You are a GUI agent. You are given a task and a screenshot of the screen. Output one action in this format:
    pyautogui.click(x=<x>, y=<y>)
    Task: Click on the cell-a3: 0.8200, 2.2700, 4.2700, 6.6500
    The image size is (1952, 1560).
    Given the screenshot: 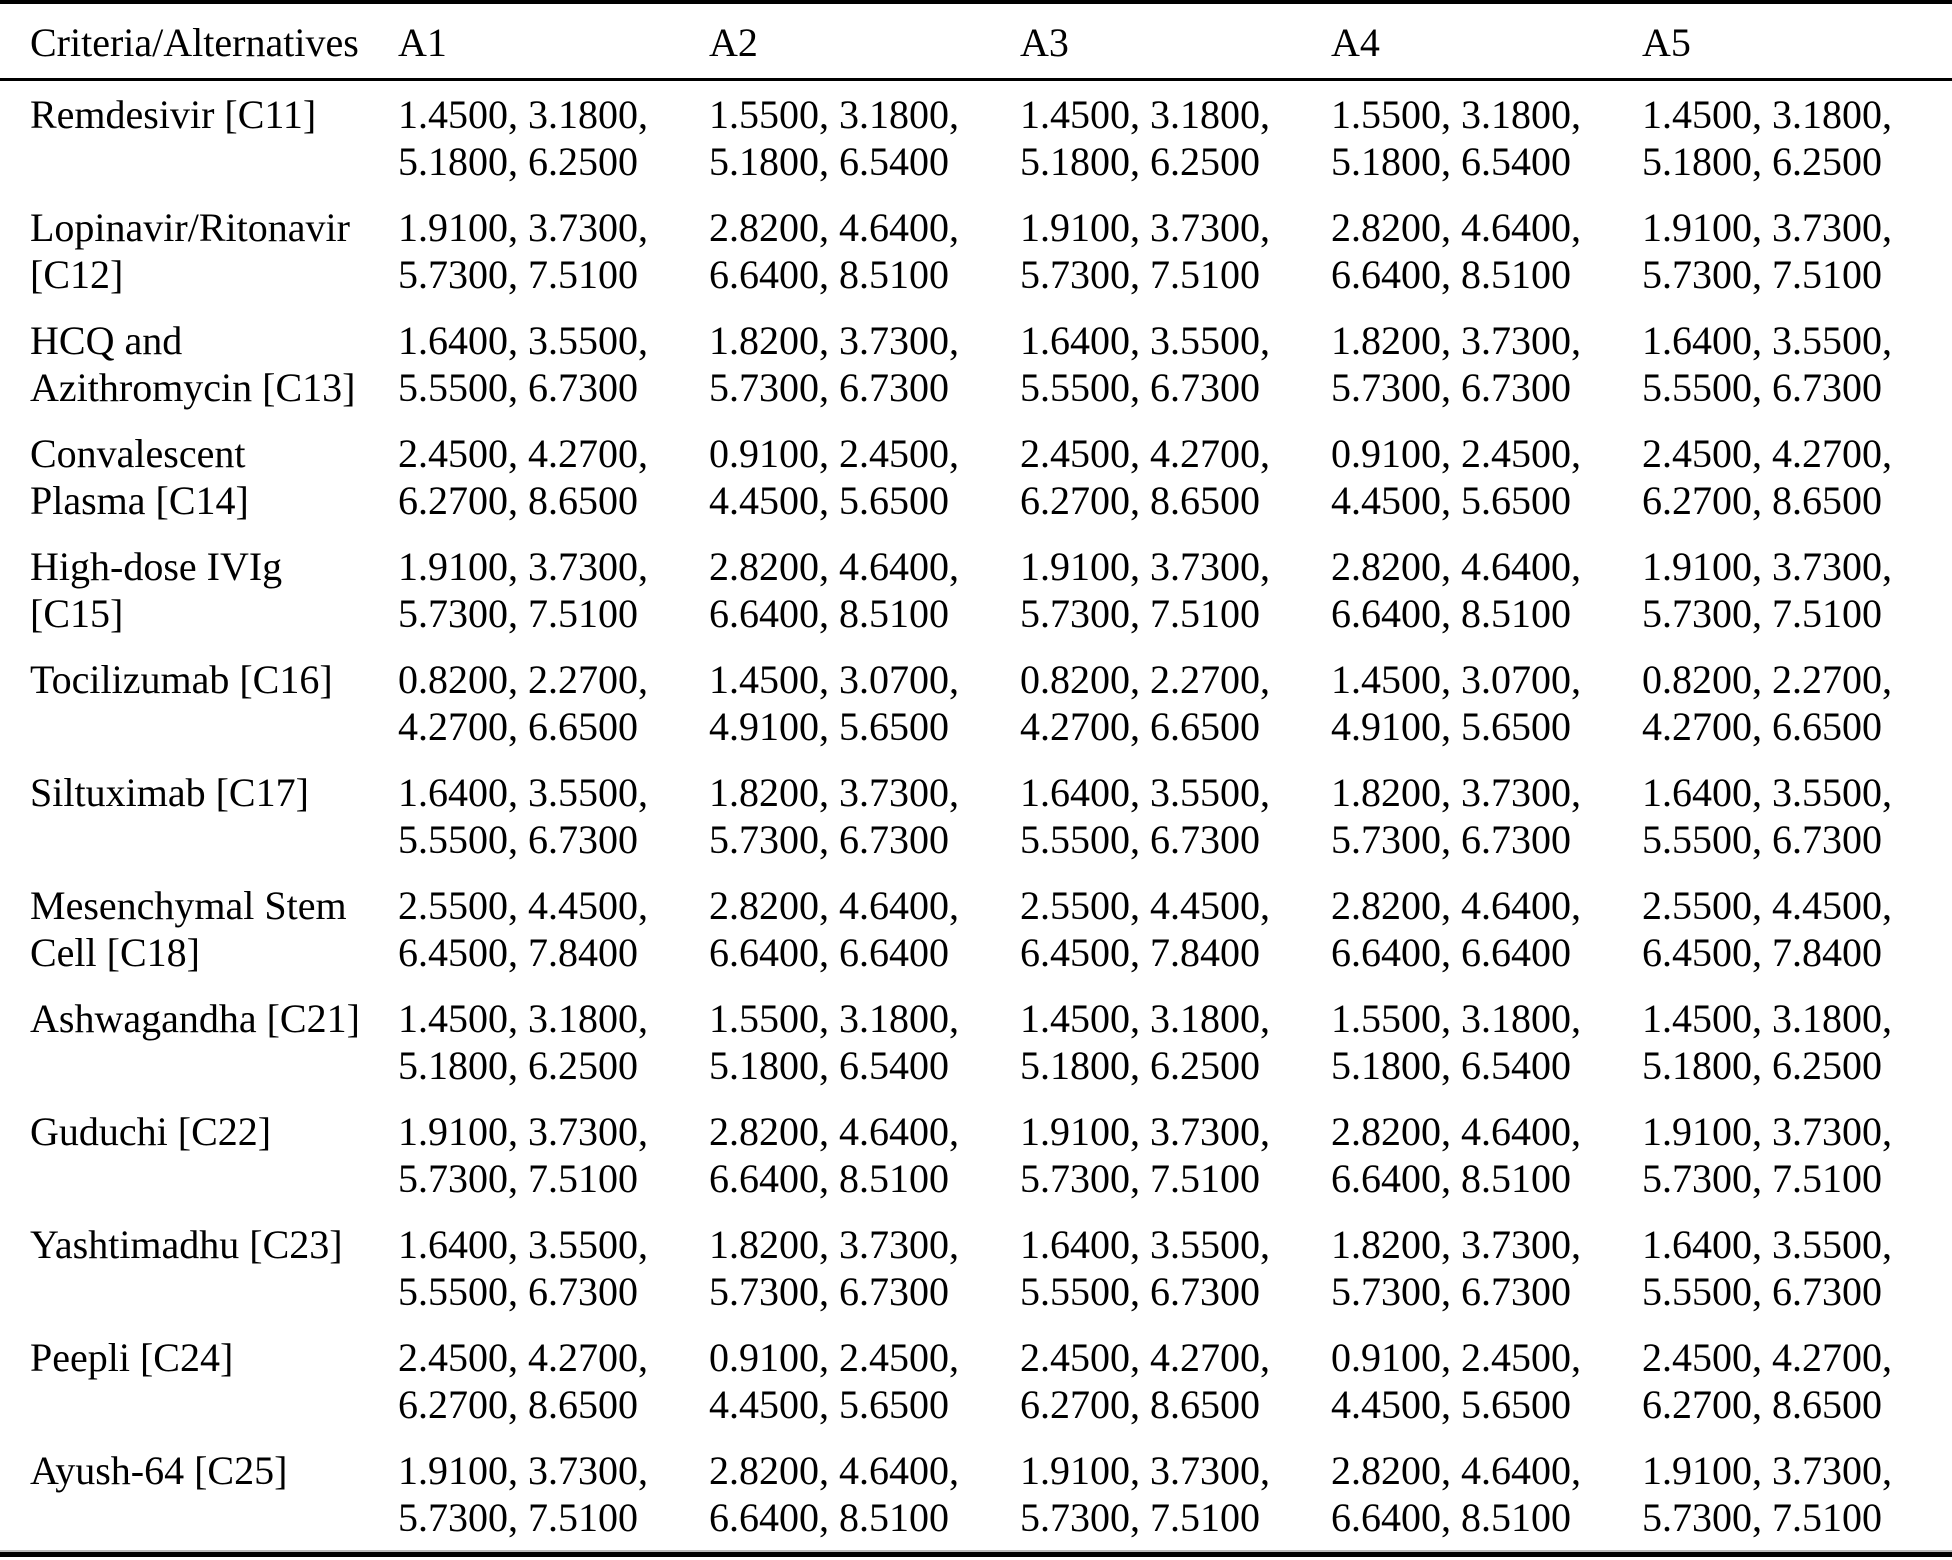 What is the action you would take?
    pyautogui.click(x=1145, y=703)
    